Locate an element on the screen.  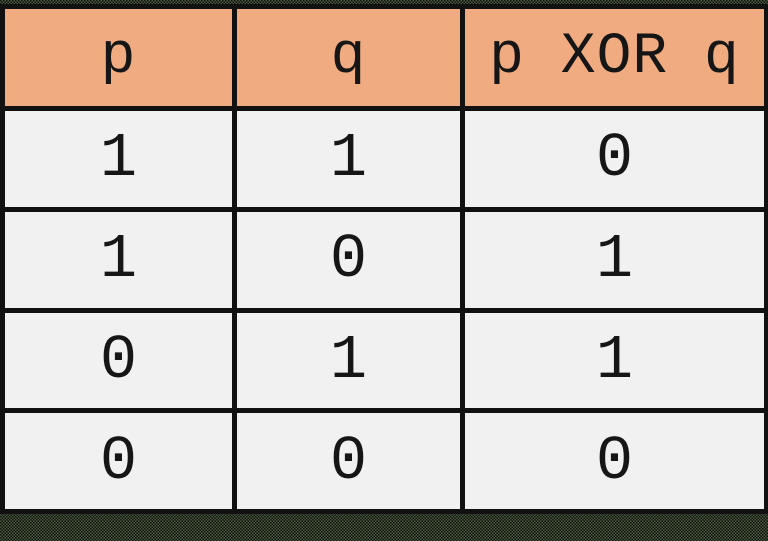
cell-r0-p: 1 is located at coordinates (118, 159).